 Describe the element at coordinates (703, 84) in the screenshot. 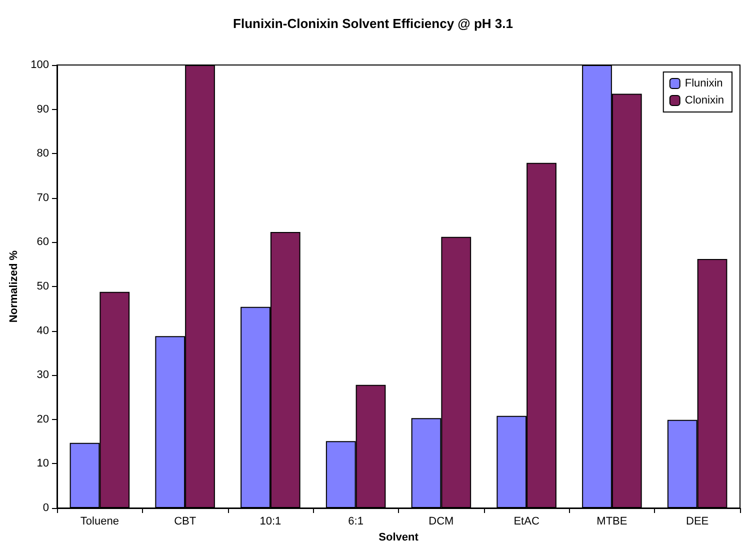

I see `legend-label: Flunixin` at that location.